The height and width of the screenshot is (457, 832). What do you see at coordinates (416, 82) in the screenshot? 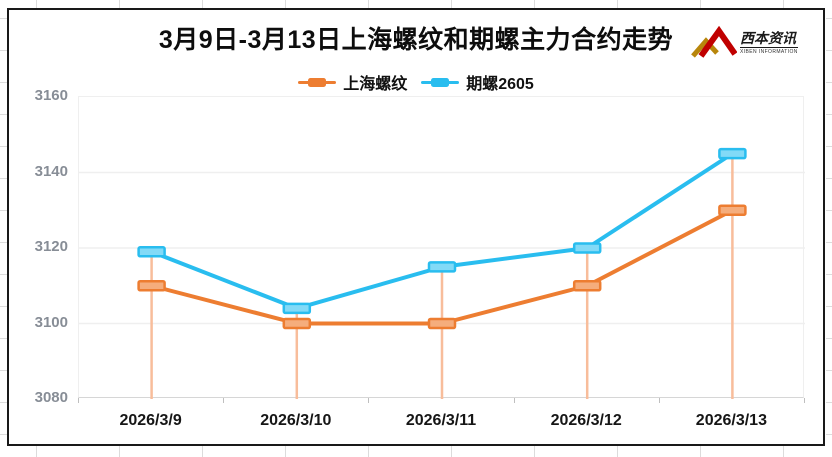
I see `chart-legend: 上海螺纹 期螺2605` at bounding box center [416, 82].